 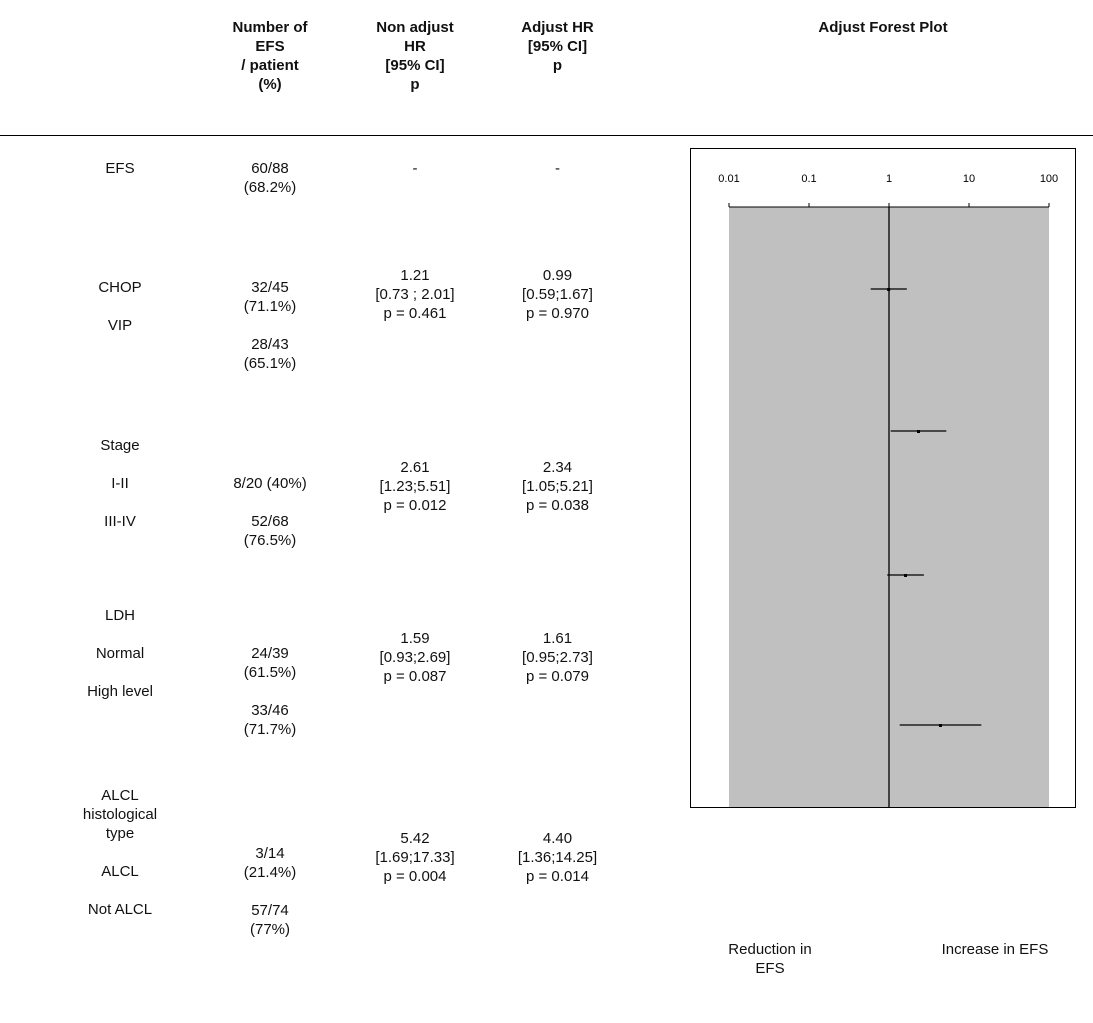 I want to click on row-stage-label: Stage I-II III-IV, so click(x=120, y=483).